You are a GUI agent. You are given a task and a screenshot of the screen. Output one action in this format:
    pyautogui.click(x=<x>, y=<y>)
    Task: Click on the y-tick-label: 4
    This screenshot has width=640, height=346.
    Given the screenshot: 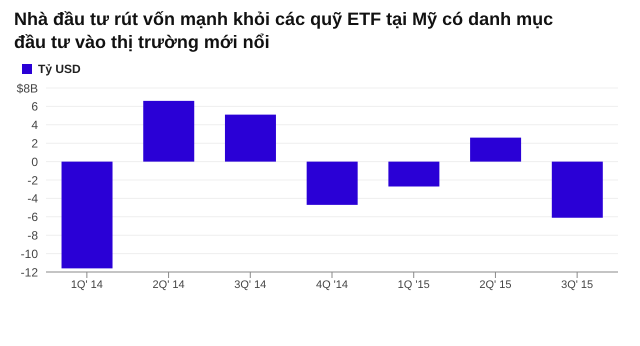 What is the action you would take?
    pyautogui.click(x=34, y=125)
    